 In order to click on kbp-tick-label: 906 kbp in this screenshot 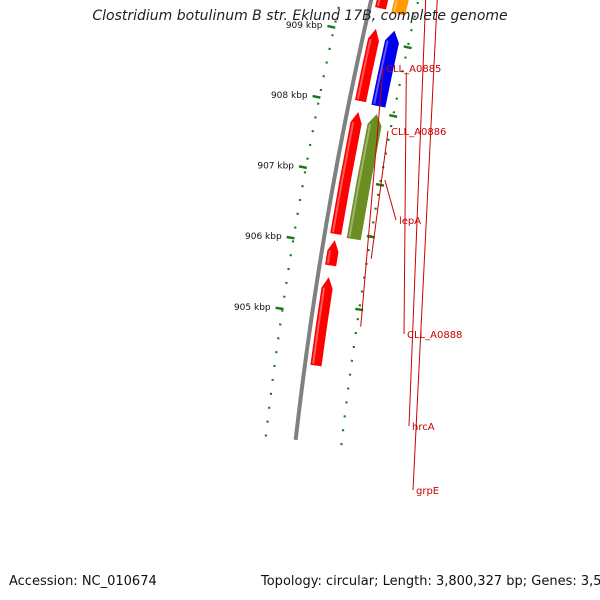, I will do `click(263, 237)`.